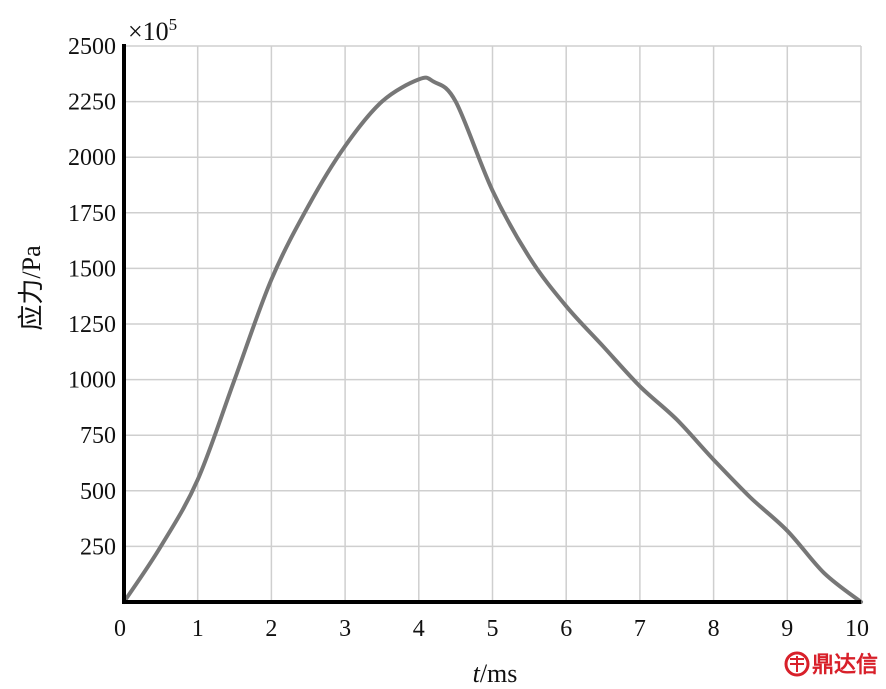  What do you see at coordinates (495, 673) in the screenshot?
I see `x-axis-title: t/ms` at bounding box center [495, 673].